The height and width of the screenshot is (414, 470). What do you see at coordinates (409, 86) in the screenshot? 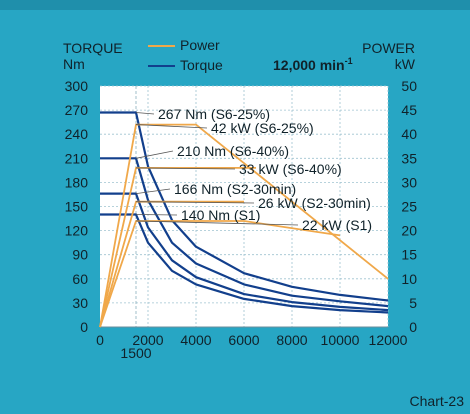
I see `y2-tick-label: 50` at bounding box center [409, 86].